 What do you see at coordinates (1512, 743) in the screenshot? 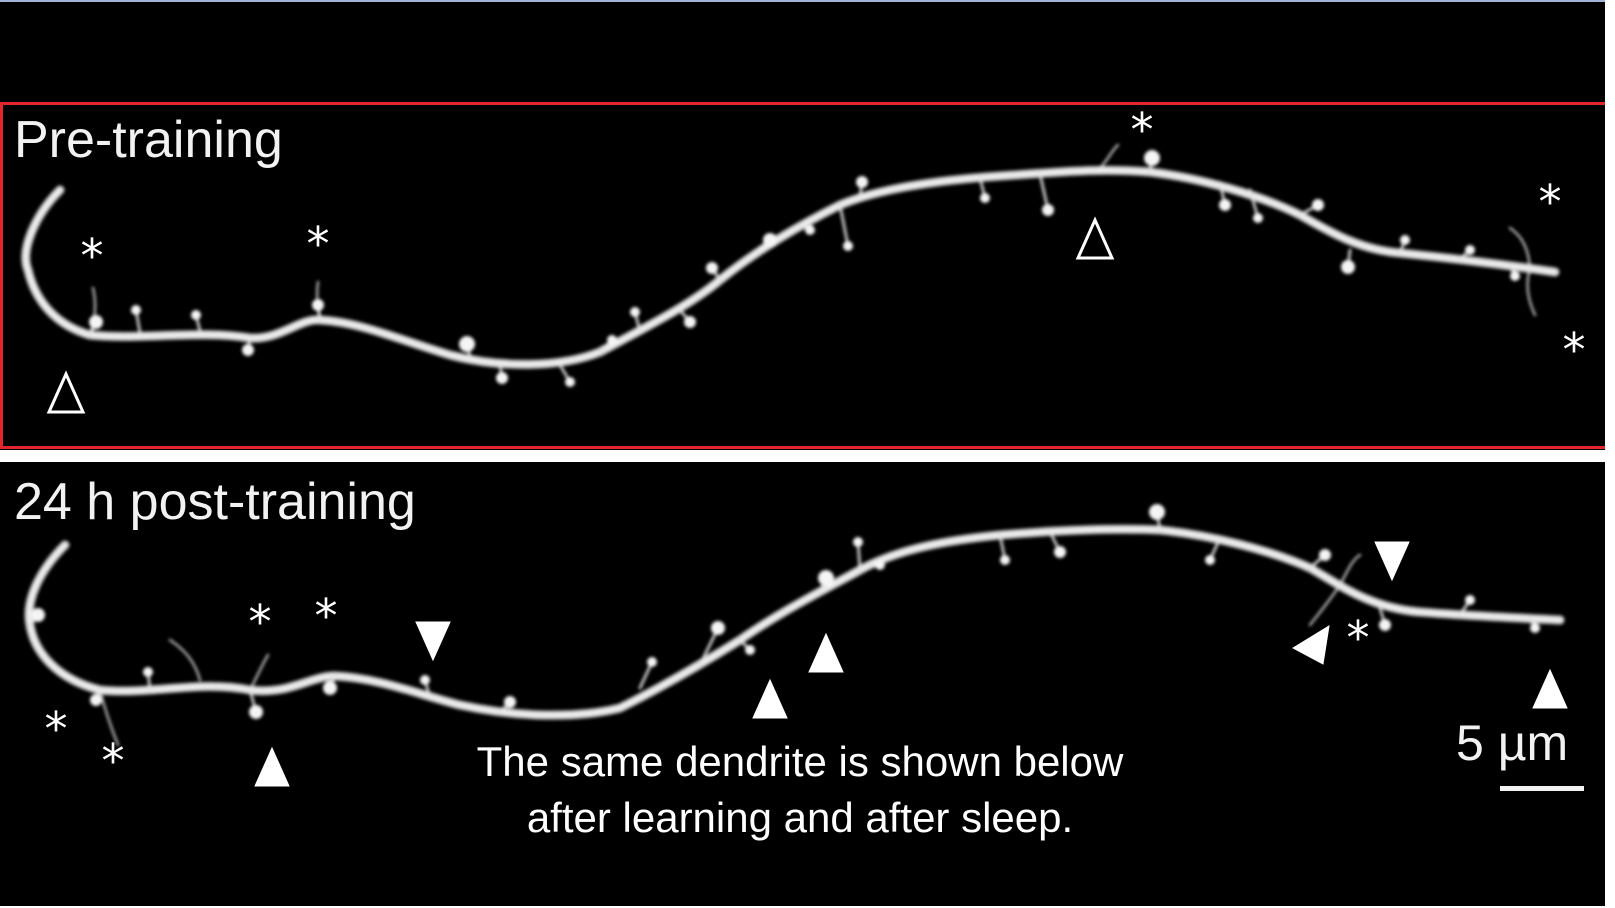
I see `scale-bar-label: 5 µm` at bounding box center [1512, 743].